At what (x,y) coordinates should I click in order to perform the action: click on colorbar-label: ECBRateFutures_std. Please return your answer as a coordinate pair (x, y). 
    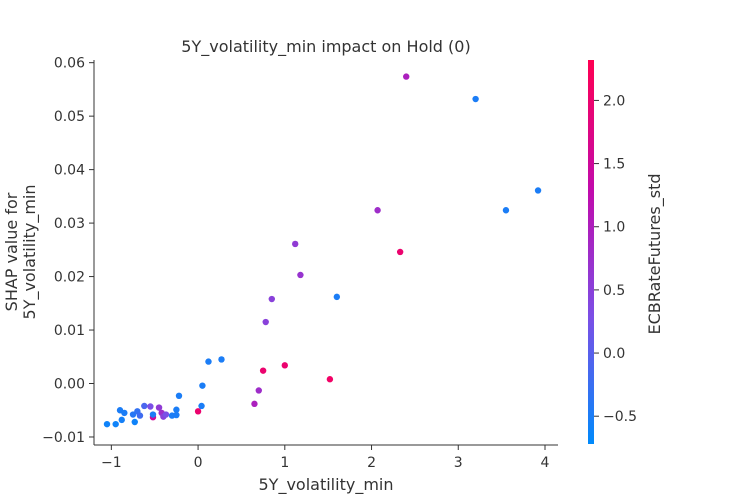
    Looking at the image, I should click on (655, 254).